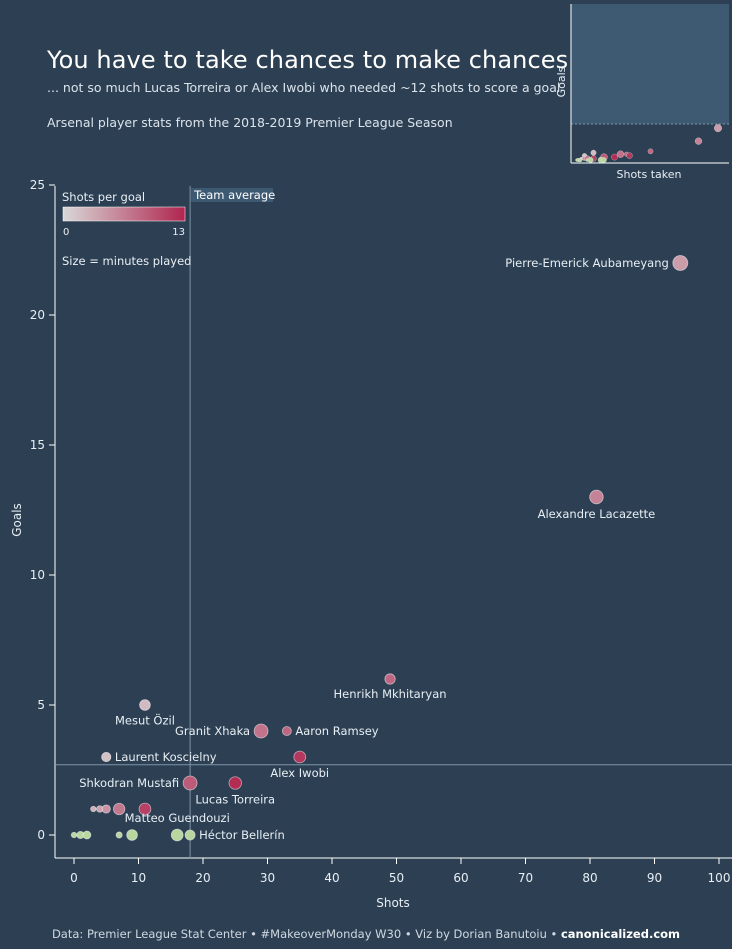  What do you see at coordinates (66, 232) in the screenshot?
I see `legend-min-label: 0` at bounding box center [66, 232].